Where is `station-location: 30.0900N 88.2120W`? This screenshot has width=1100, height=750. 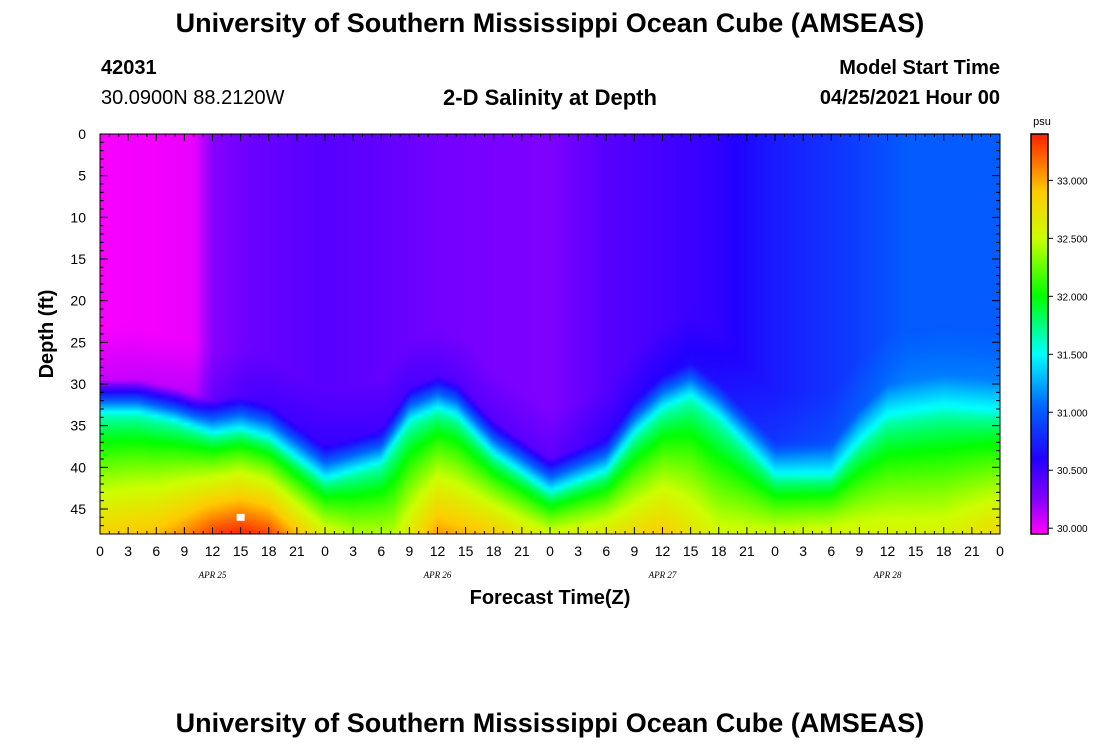 station-location: 30.0900N 88.2120W is located at coordinates (193, 98).